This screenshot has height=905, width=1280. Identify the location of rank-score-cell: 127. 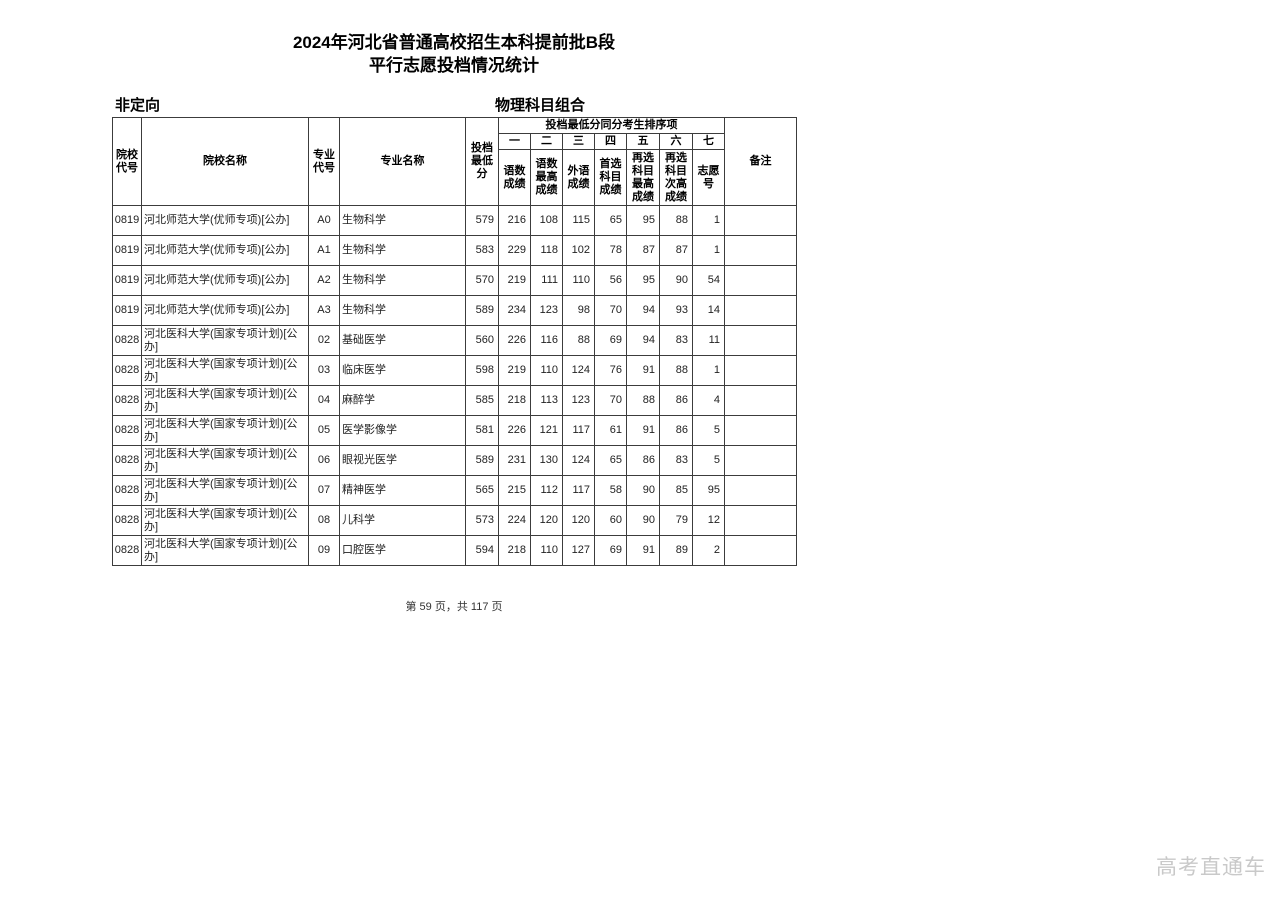
(578, 550).